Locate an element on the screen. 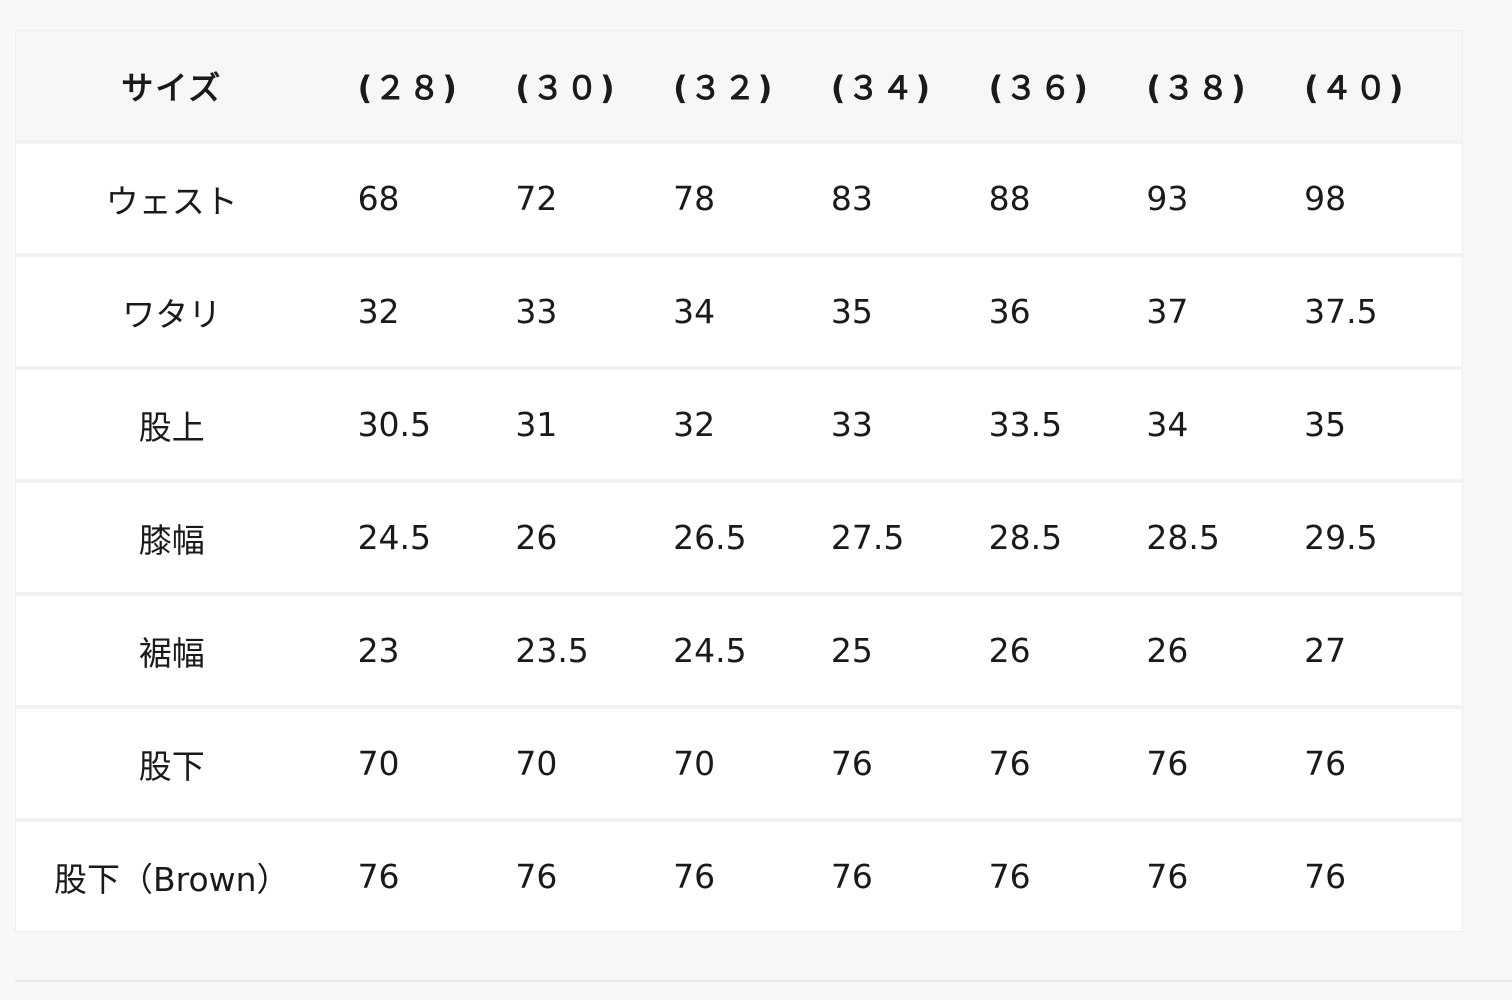  row-label: ワタリ is located at coordinates (187, 311).